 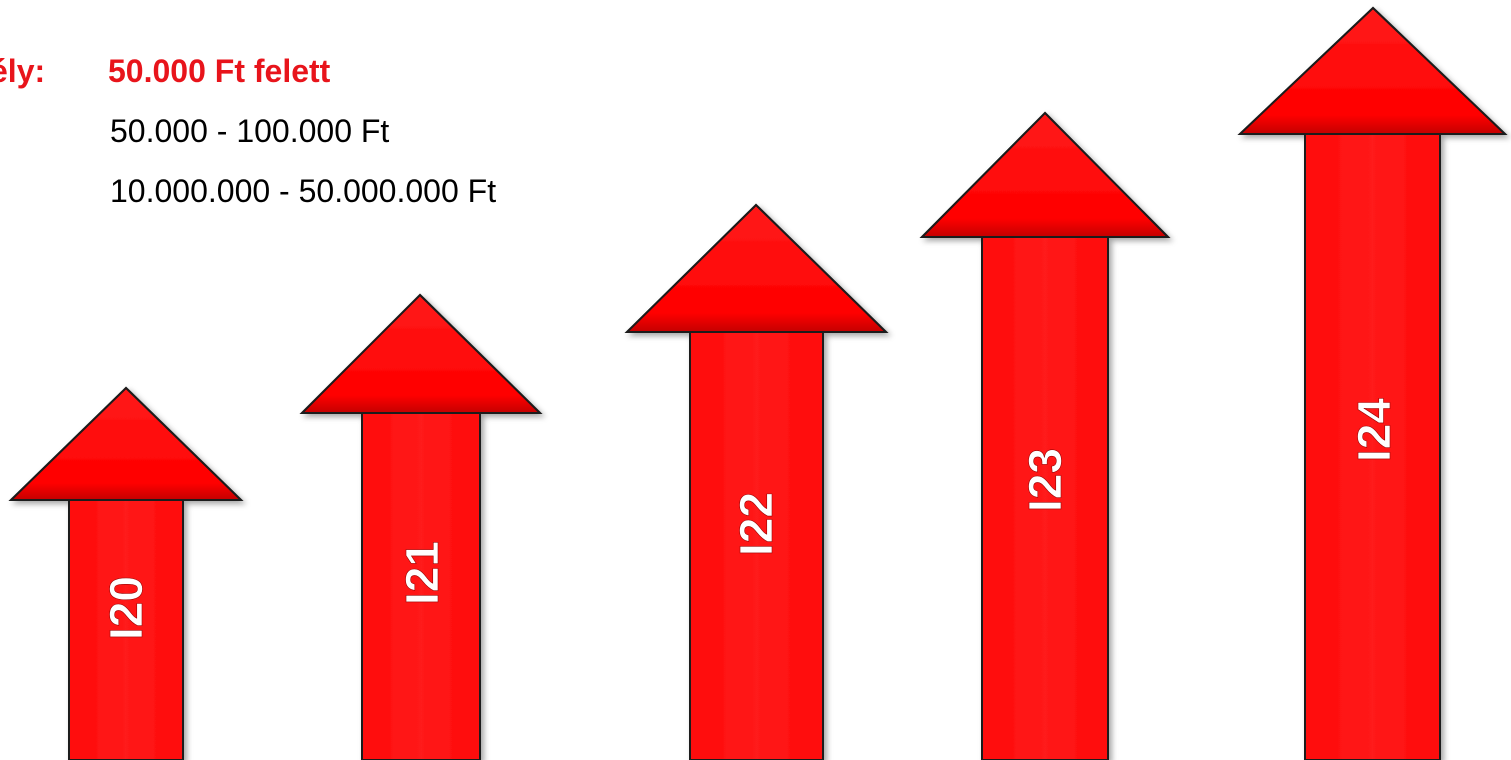 What do you see at coordinates (1045, 435) in the screenshot?
I see `arrow-i23: I23` at bounding box center [1045, 435].